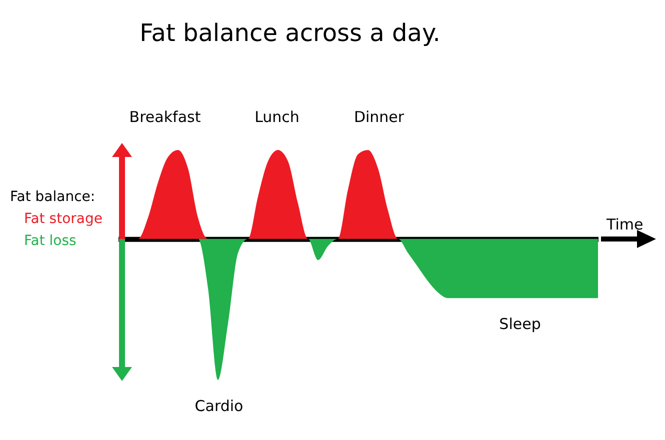 The image size is (665, 440). I want to click on legend-title: Fat balance:, so click(53, 197).